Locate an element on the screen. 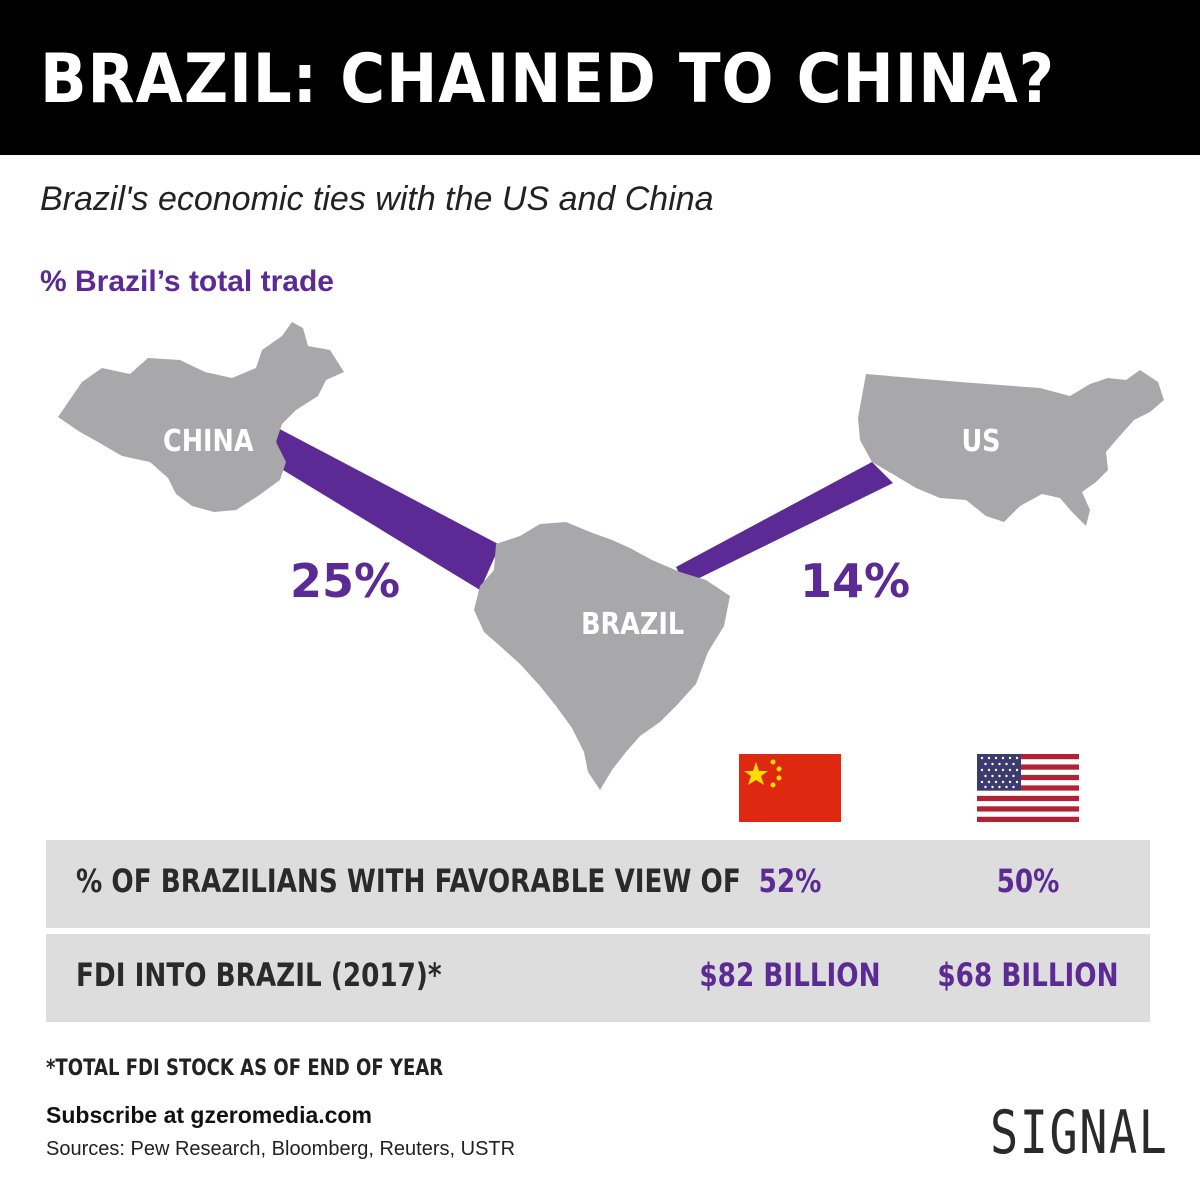 Image resolution: width=1200 pixels, height=1200 pixels. china-shape is located at coordinates (201, 417).